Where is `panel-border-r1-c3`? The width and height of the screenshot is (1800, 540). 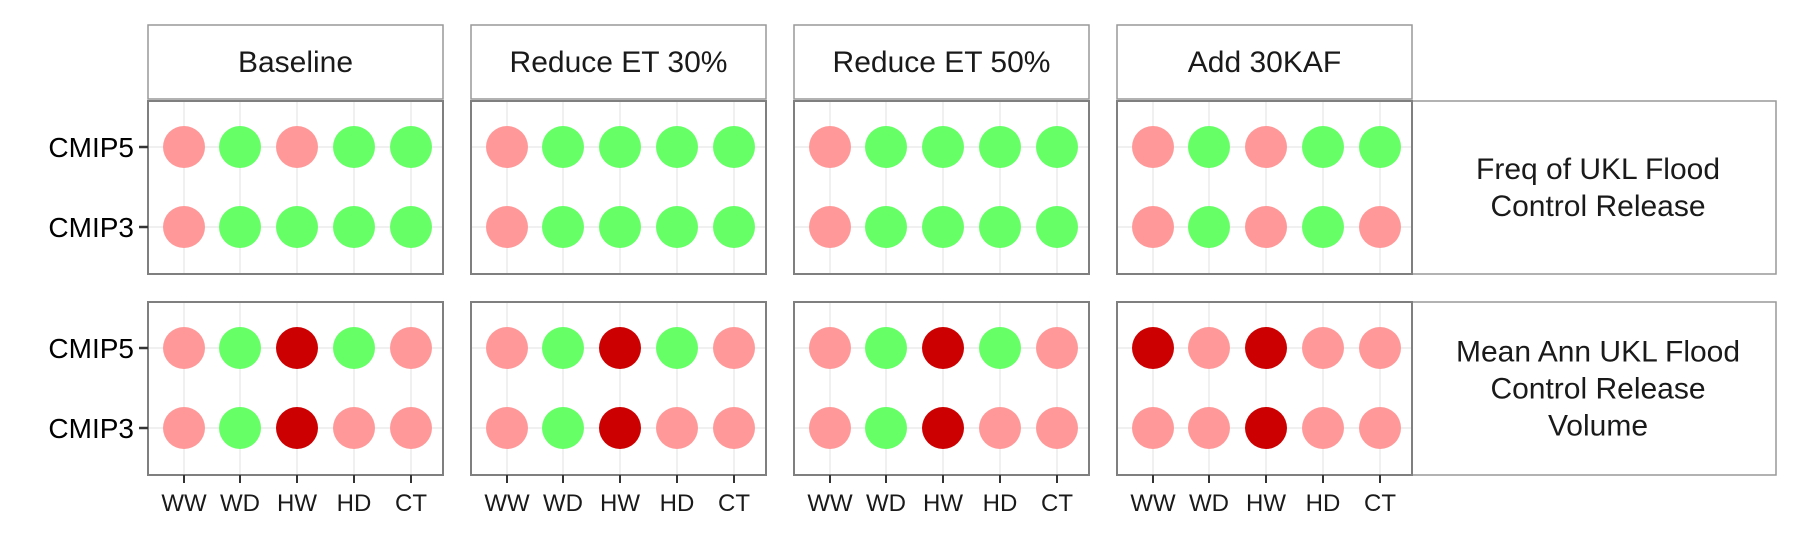
panel-border-r1-c3 is located at coordinates (941, 187).